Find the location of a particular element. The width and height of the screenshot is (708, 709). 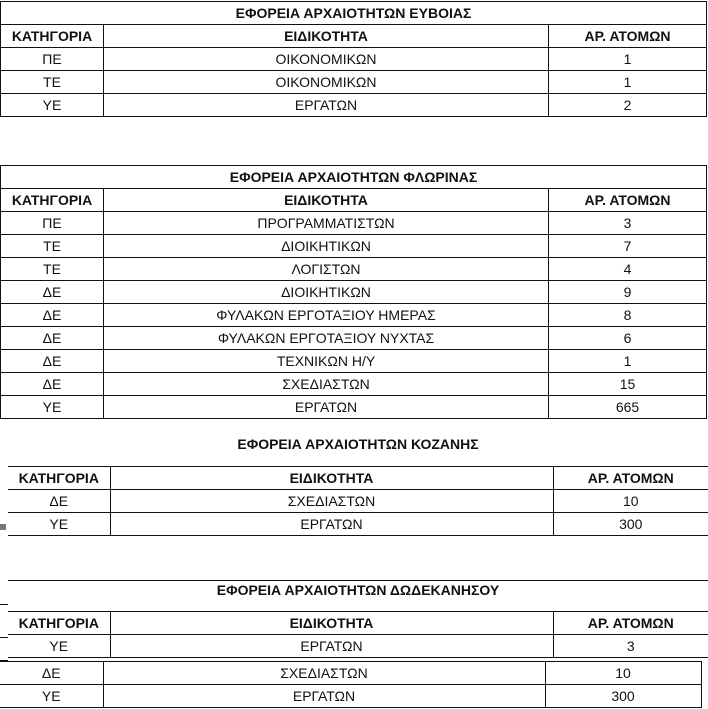

table-row: ΔΕ ΦΥΛΑΚΩΝ ΕΡΓΟΤΑΞΙΟΥ ΗΜΕΡΑΣ 8 is located at coordinates (353, 315).